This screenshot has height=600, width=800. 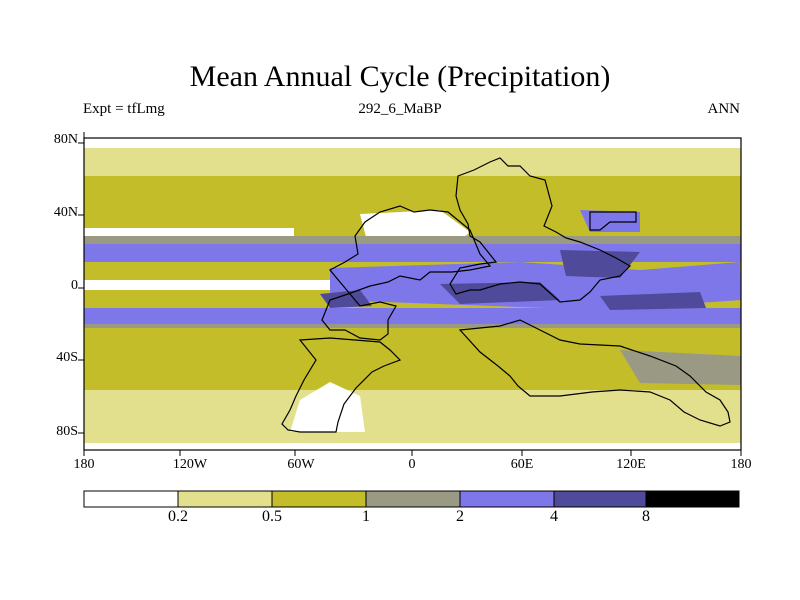 I want to click on contour-patch-light-south, so click(x=412, y=410).